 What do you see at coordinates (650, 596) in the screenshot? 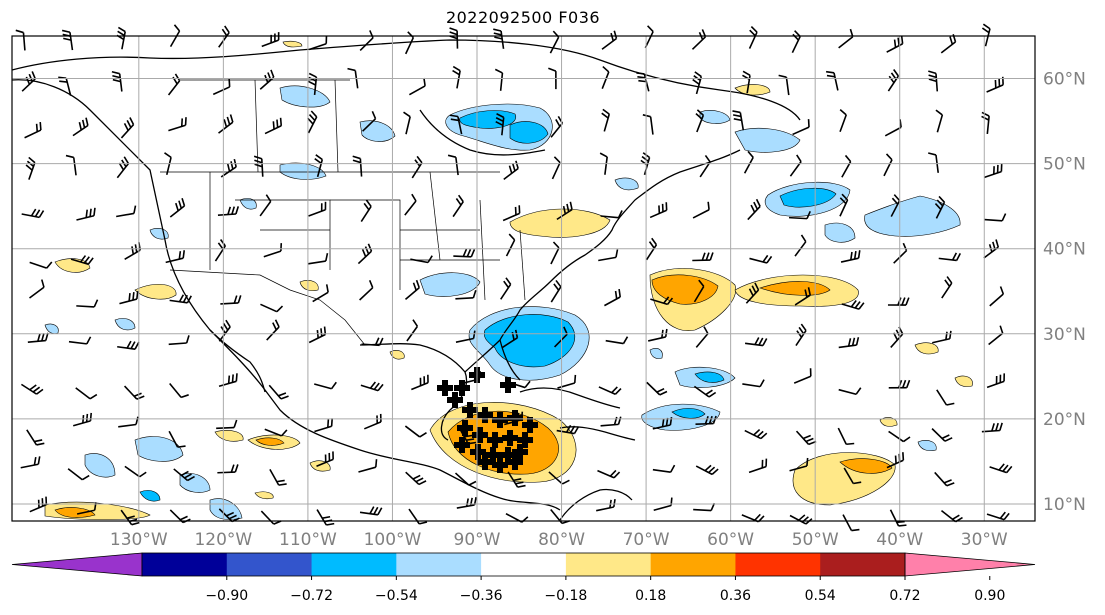
I see `colorbar-tick-label: 0.18` at bounding box center [650, 596].